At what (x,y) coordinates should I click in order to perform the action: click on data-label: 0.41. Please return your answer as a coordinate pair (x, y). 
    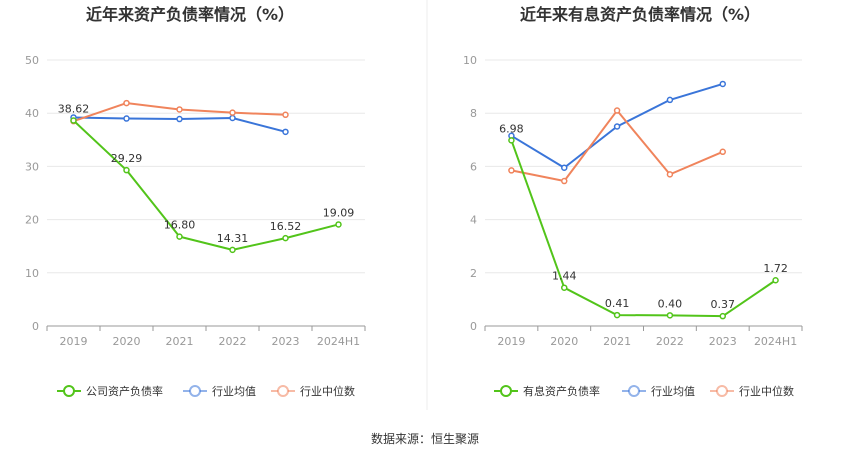
    Looking at the image, I should click on (617, 303).